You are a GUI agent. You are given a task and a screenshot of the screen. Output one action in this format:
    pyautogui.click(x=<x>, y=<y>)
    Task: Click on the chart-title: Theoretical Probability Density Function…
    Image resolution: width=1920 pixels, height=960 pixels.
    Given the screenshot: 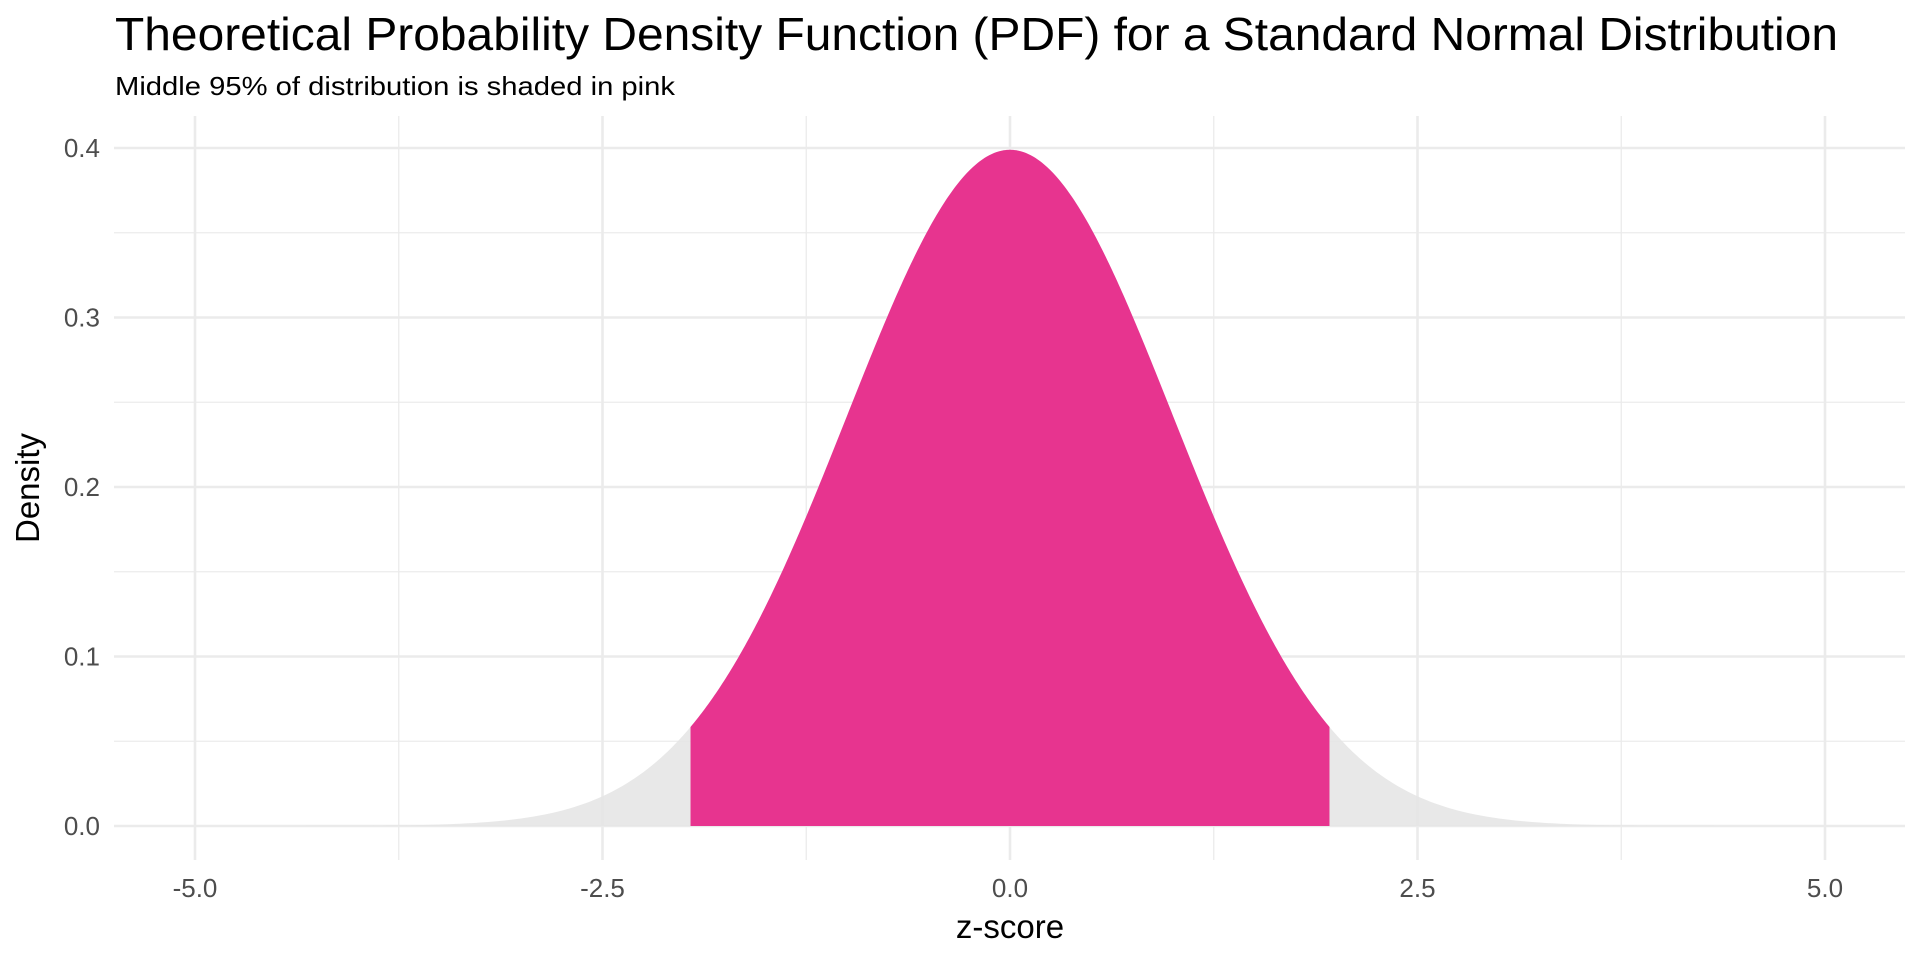 What is the action you would take?
    pyautogui.click(x=976, y=34)
    